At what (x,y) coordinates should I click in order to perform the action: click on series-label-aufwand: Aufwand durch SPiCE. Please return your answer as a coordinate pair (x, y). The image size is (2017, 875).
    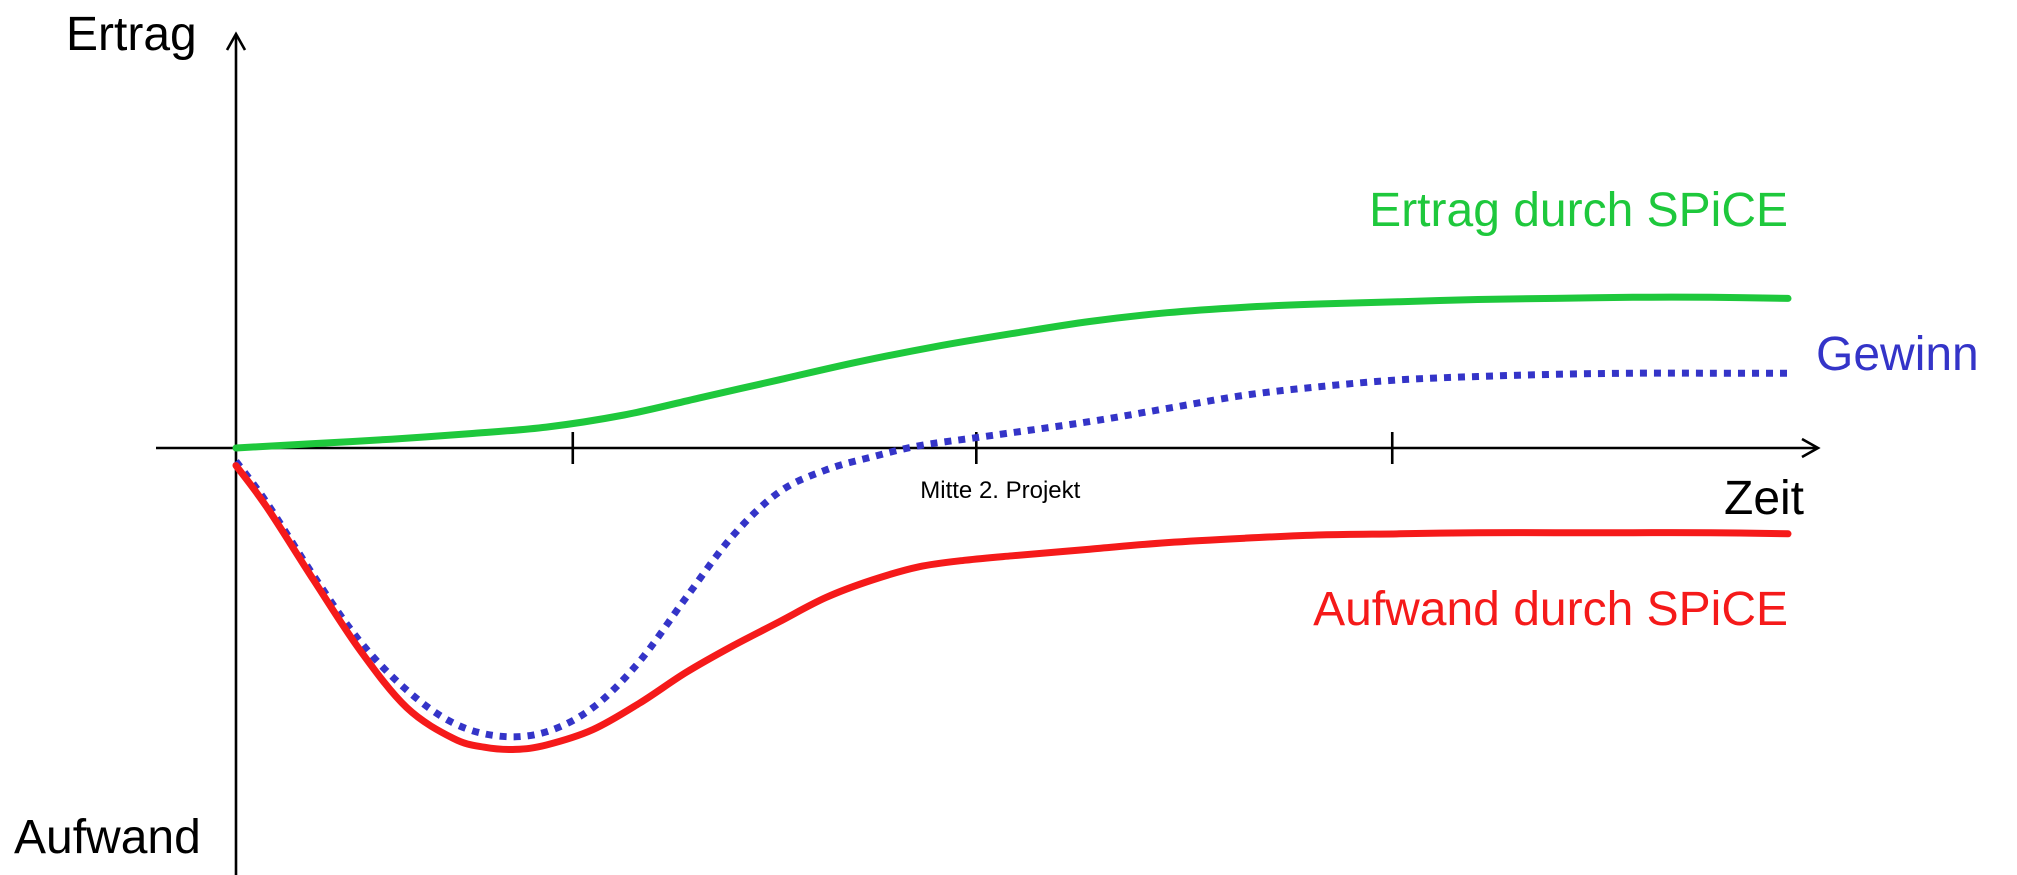
    Looking at the image, I should click on (1550, 609).